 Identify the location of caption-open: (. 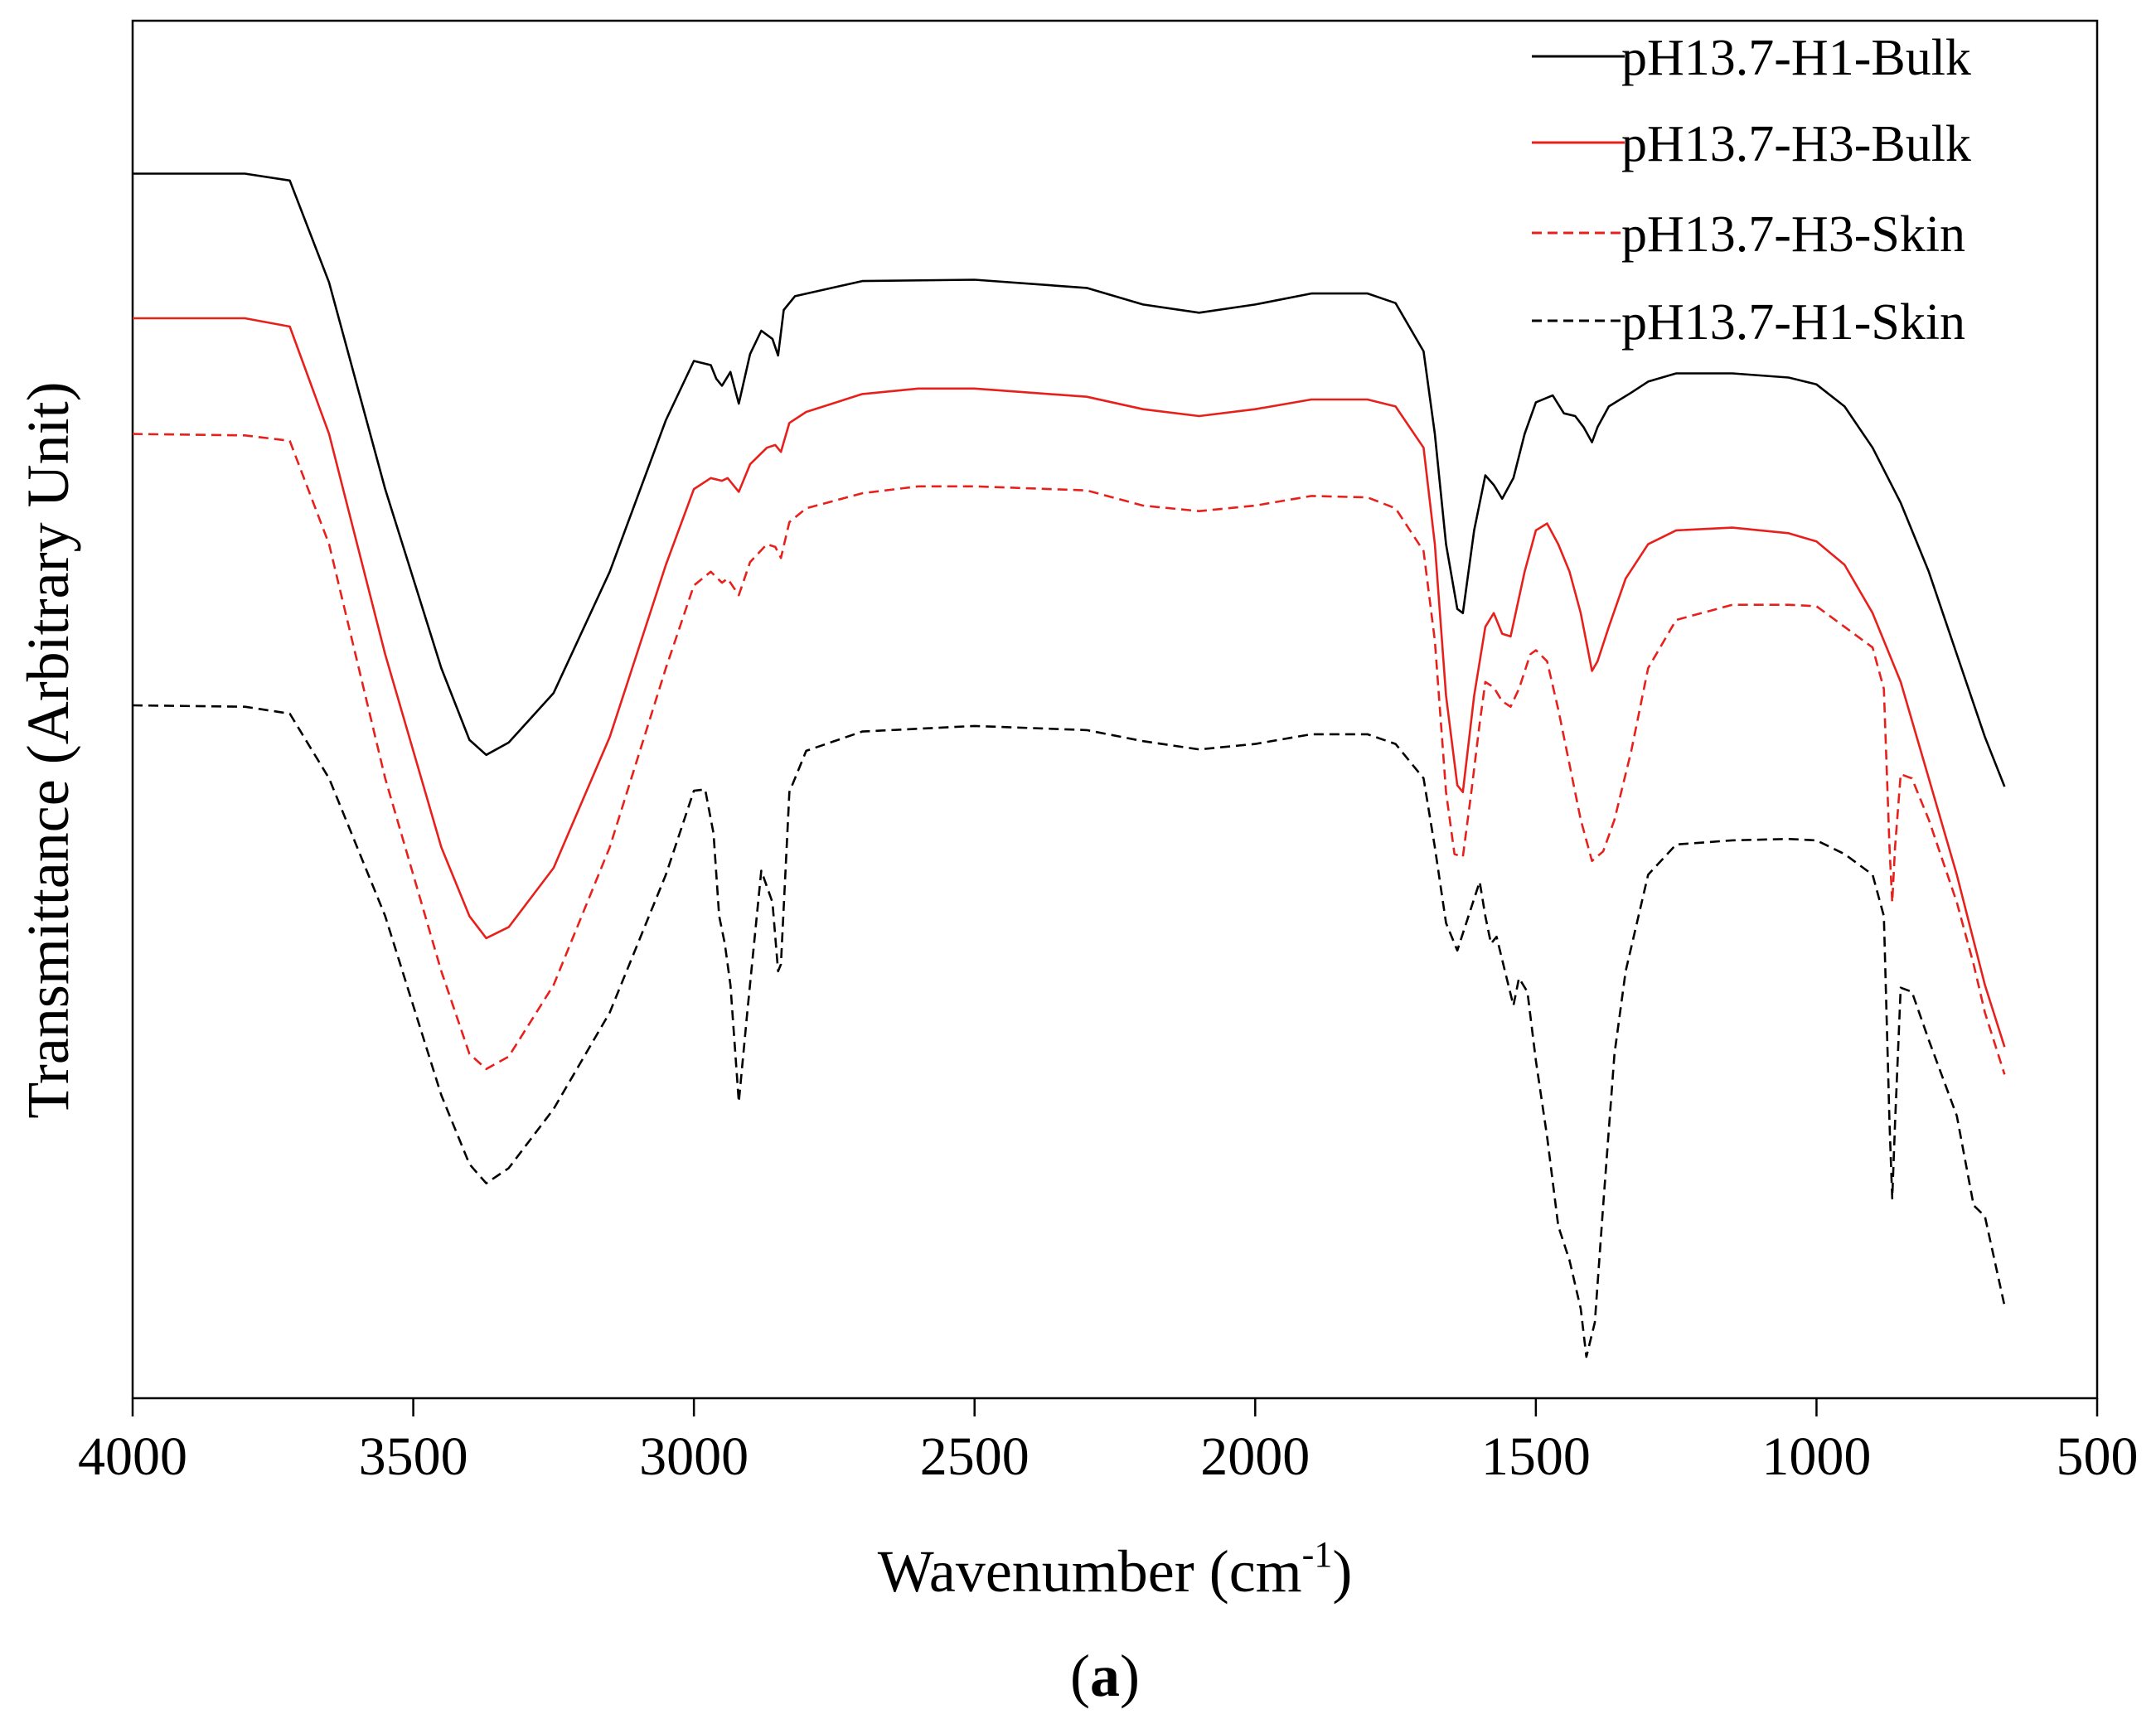
(1080, 1676).